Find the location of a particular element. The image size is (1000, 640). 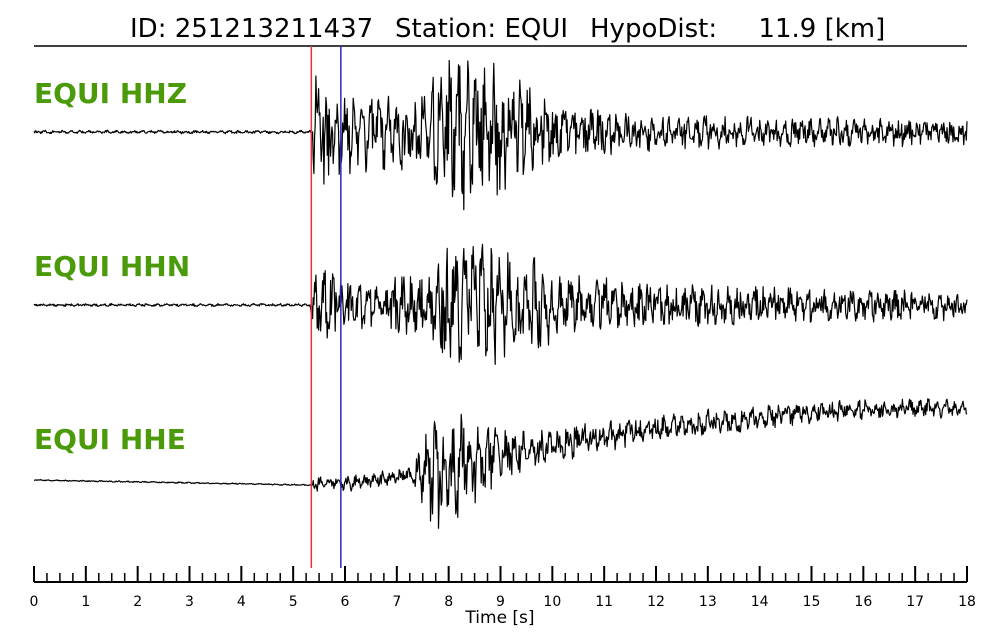

x-tick-label: 10 is located at coordinates (552, 602).